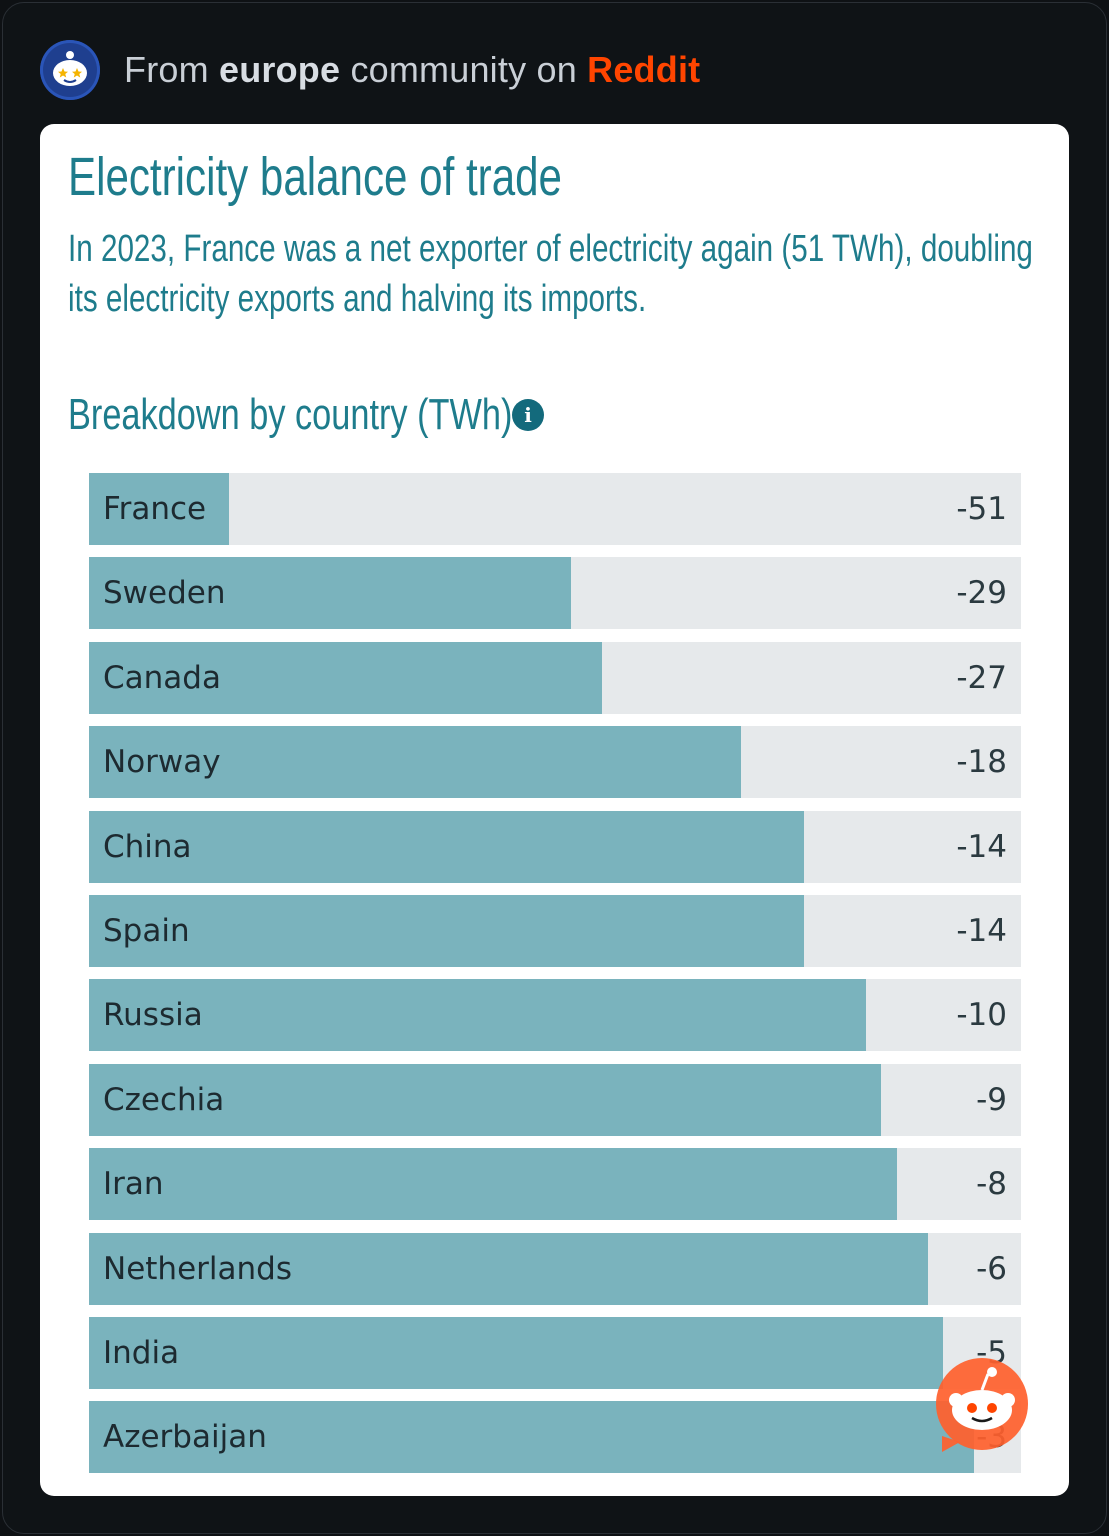  I want to click on bar-category-label: Netherlands, so click(197, 1268).